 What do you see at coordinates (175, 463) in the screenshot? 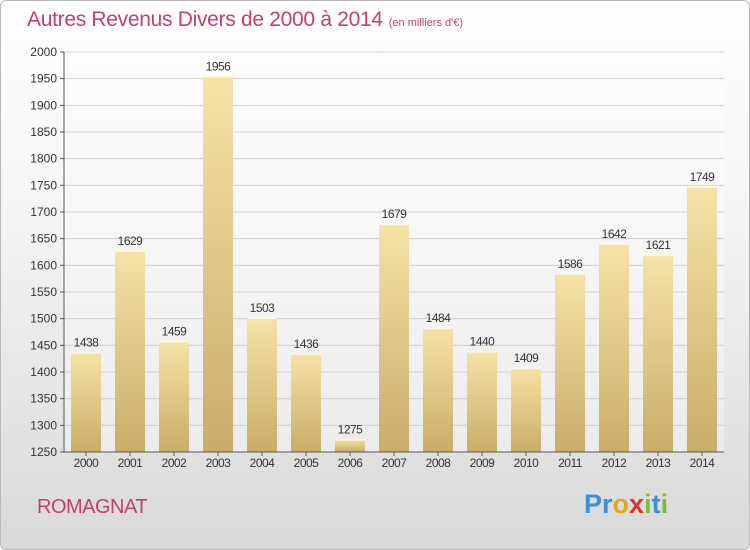
I see `x-tick-label: 2002` at bounding box center [175, 463].